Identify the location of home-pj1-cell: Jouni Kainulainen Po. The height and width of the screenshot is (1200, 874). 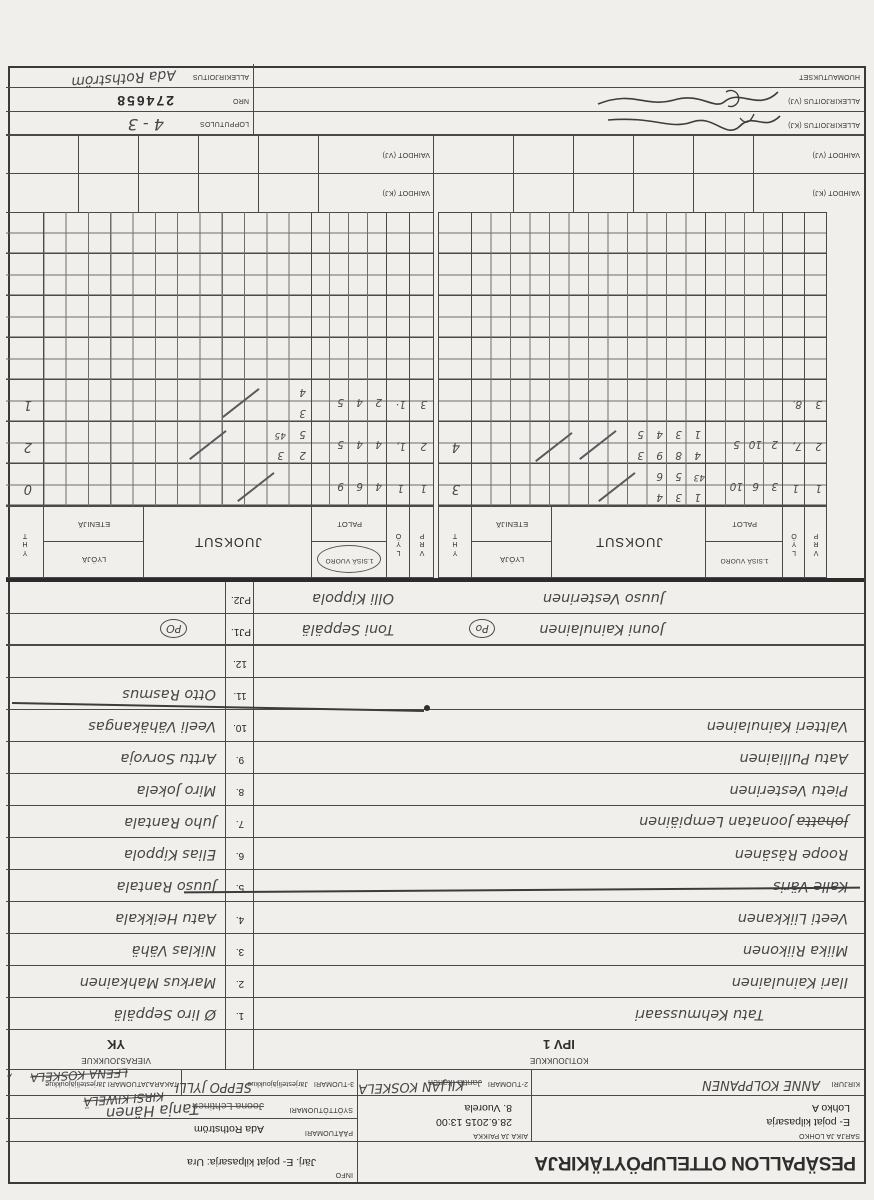
(566, 628).